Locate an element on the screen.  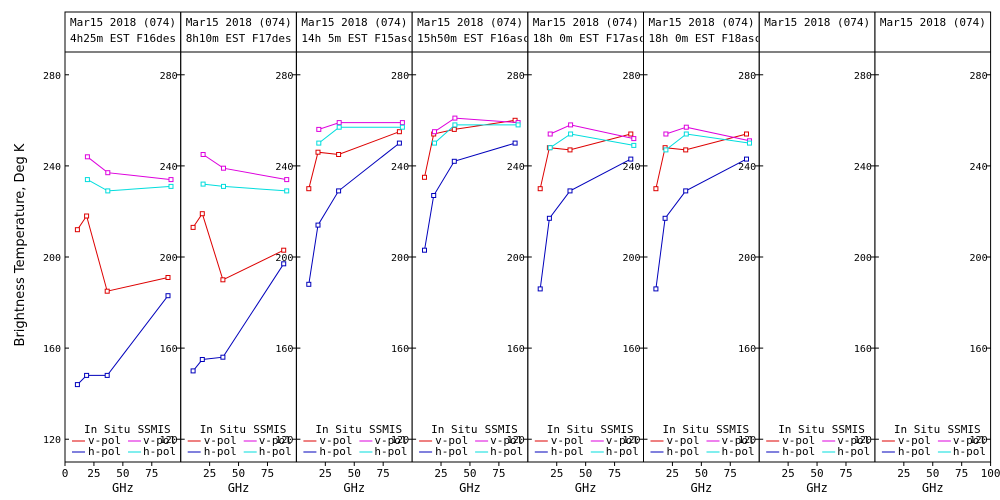
panel-title-time: 4h25m EST F16des is located at coordinates (123, 38).